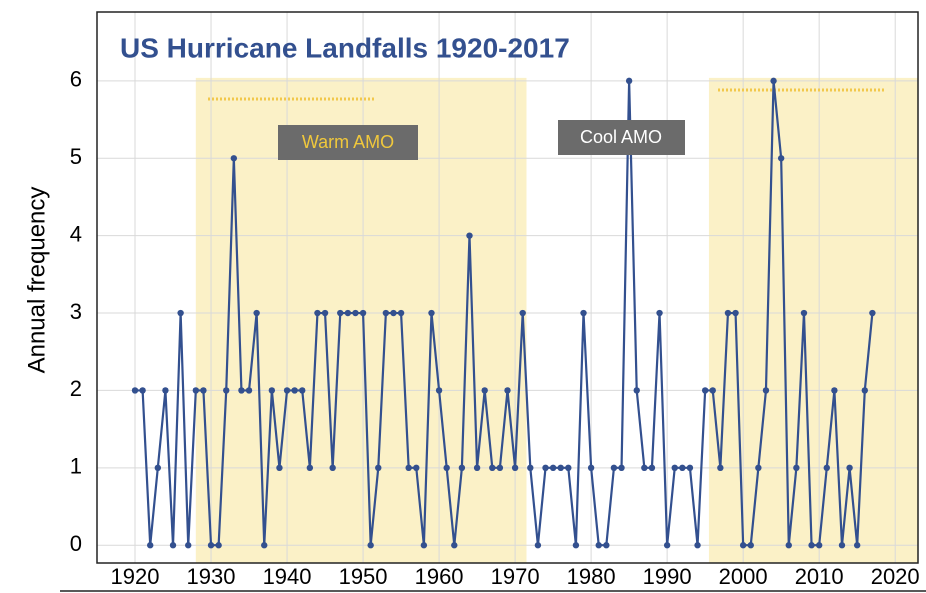 The width and height of the screenshot is (926, 593). What do you see at coordinates (439, 576) in the screenshot?
I see `x-tick-label: 1960` at bounding box center [439, 576].